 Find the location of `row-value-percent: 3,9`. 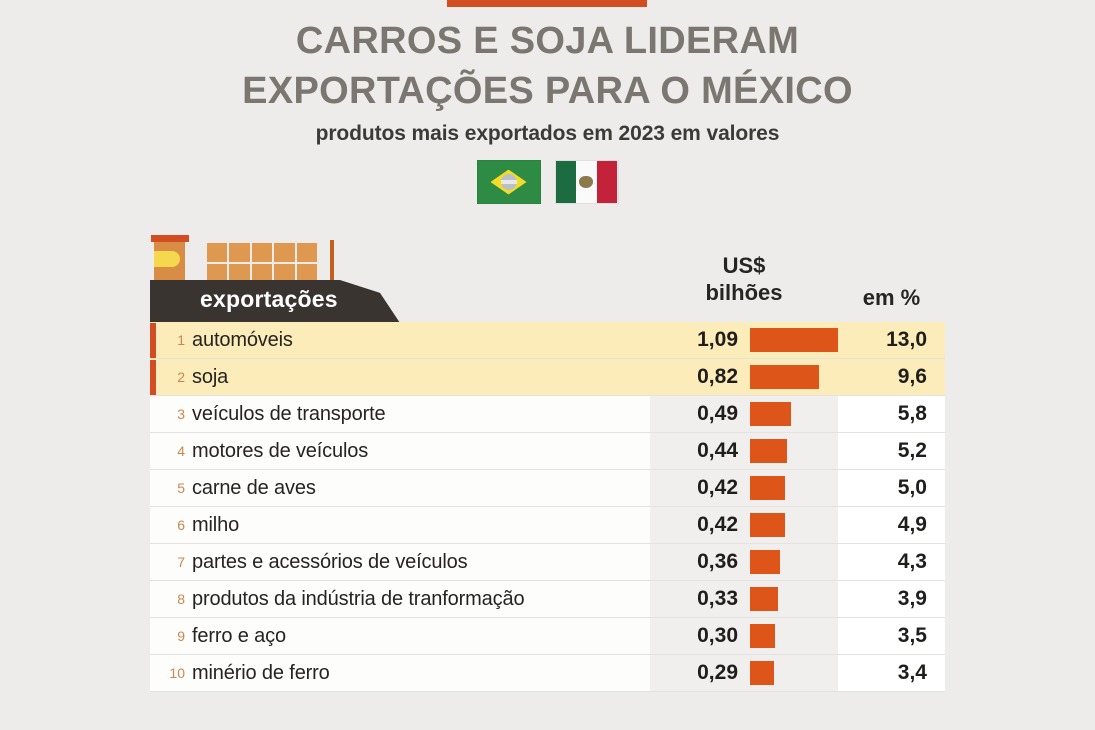

row-value-percent: 3,9 is located at coordinates (891, 599).